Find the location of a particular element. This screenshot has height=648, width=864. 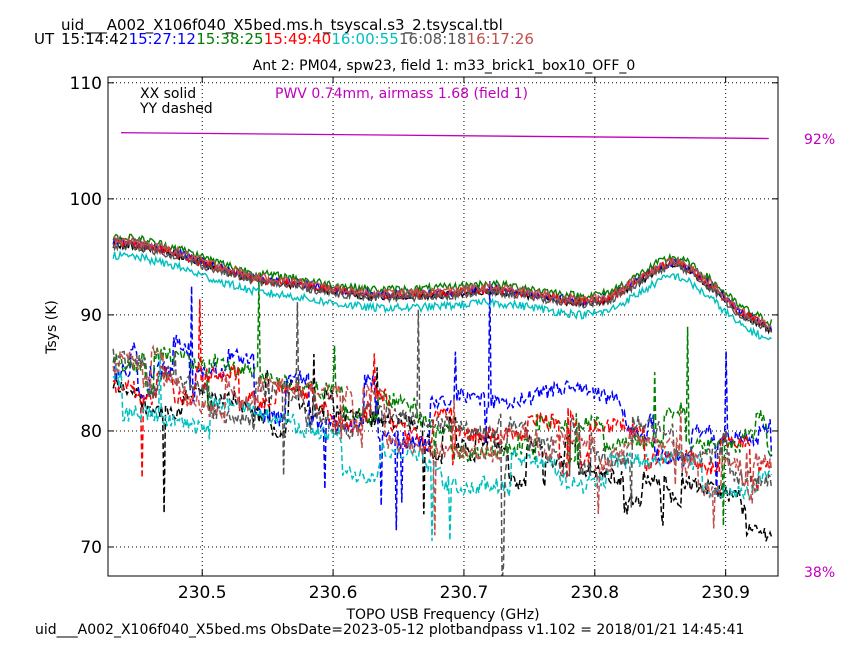

x-tick-label: 230.6 is located at coordinates (333, 593).